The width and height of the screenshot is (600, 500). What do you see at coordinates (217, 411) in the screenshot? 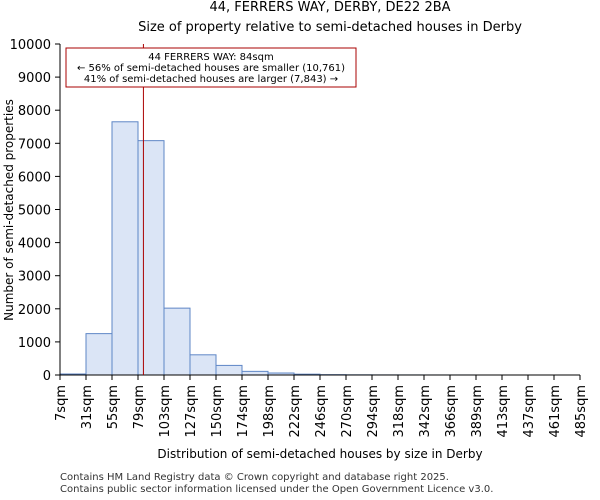
I see `x-tick-label: 150sqm` at bounding box center [217, 411].